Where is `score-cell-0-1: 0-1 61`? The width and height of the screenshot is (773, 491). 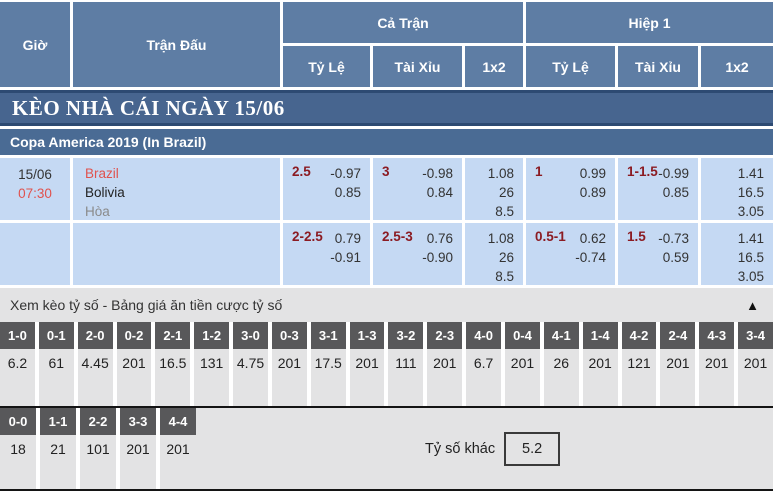
score-cell-0-1: 0-1 61 is located at coordinates (56, 364).